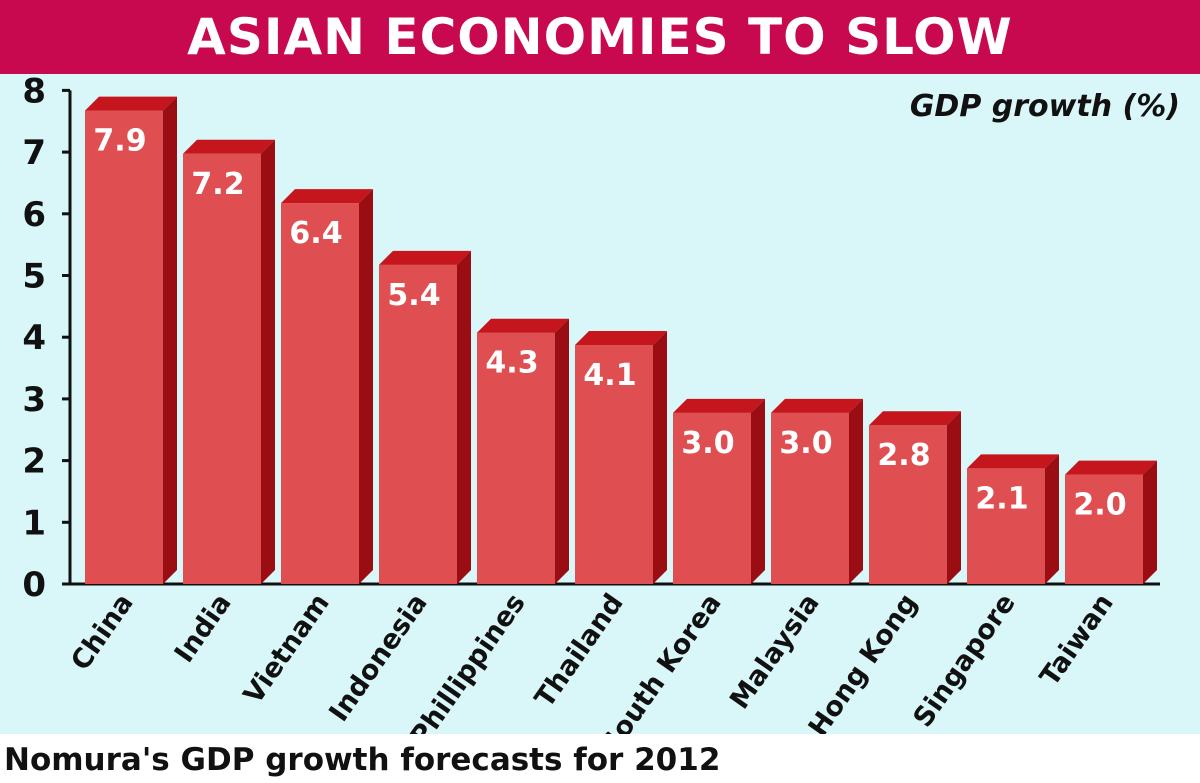 This screenshot has height=783, width=1200. Describe the element at coordinates (775, 651) in the screenshot. I see `x-tick-label: Malaysia` at that location.